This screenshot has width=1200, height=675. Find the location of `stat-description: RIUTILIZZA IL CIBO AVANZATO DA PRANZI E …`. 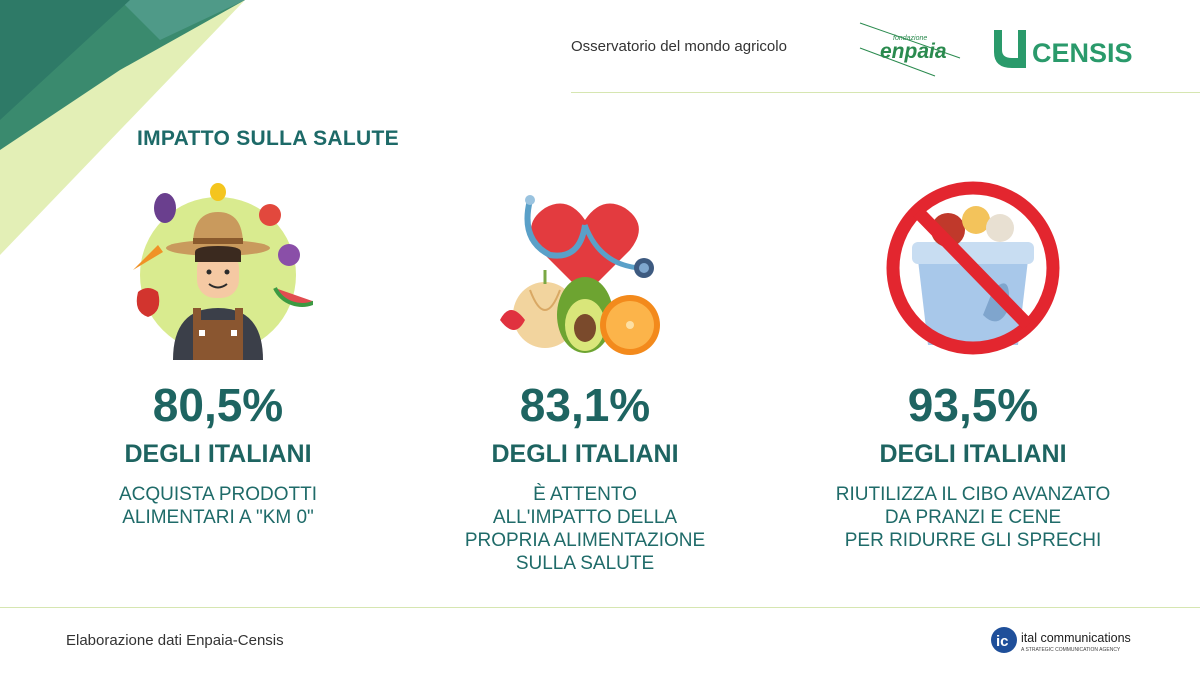

stat-description: RIUTILIZZA IL CIBO AVANZATO DA PRANZI E … is located at coordinates (973, 517).